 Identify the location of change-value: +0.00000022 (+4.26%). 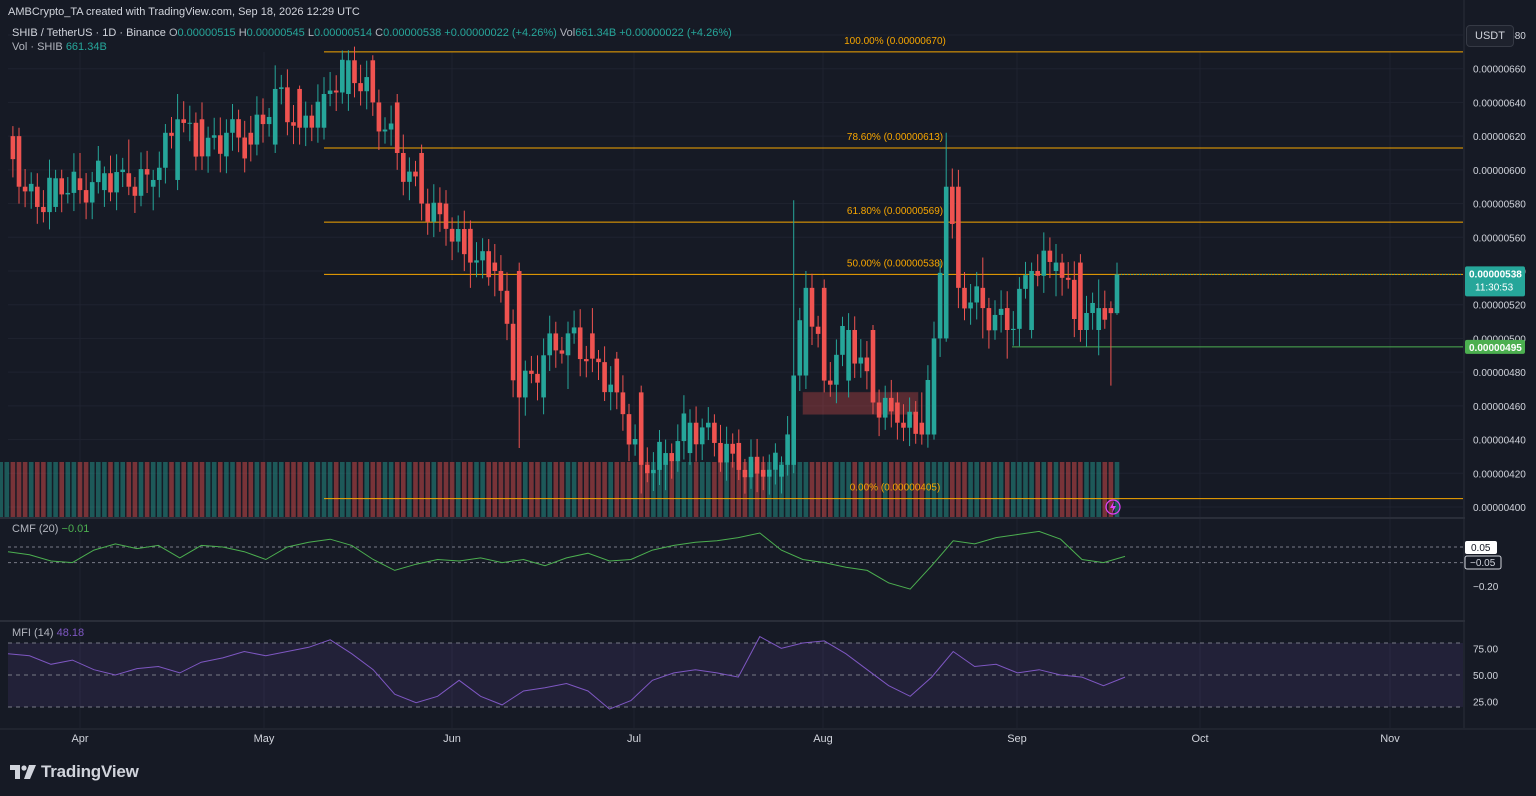
(500, 33).